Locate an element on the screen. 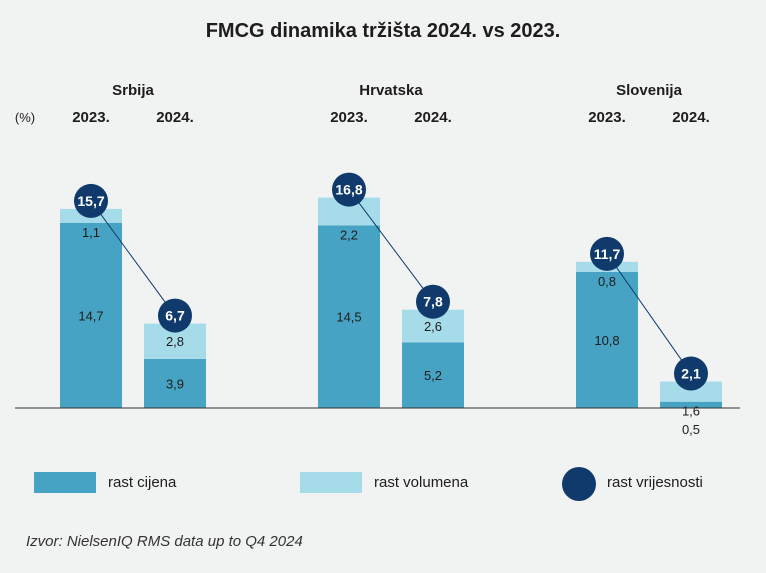 The width and height of the screenshot is (766, 573). label-price-srbija-2023: 14,7 is located at coordinates (90, 315).